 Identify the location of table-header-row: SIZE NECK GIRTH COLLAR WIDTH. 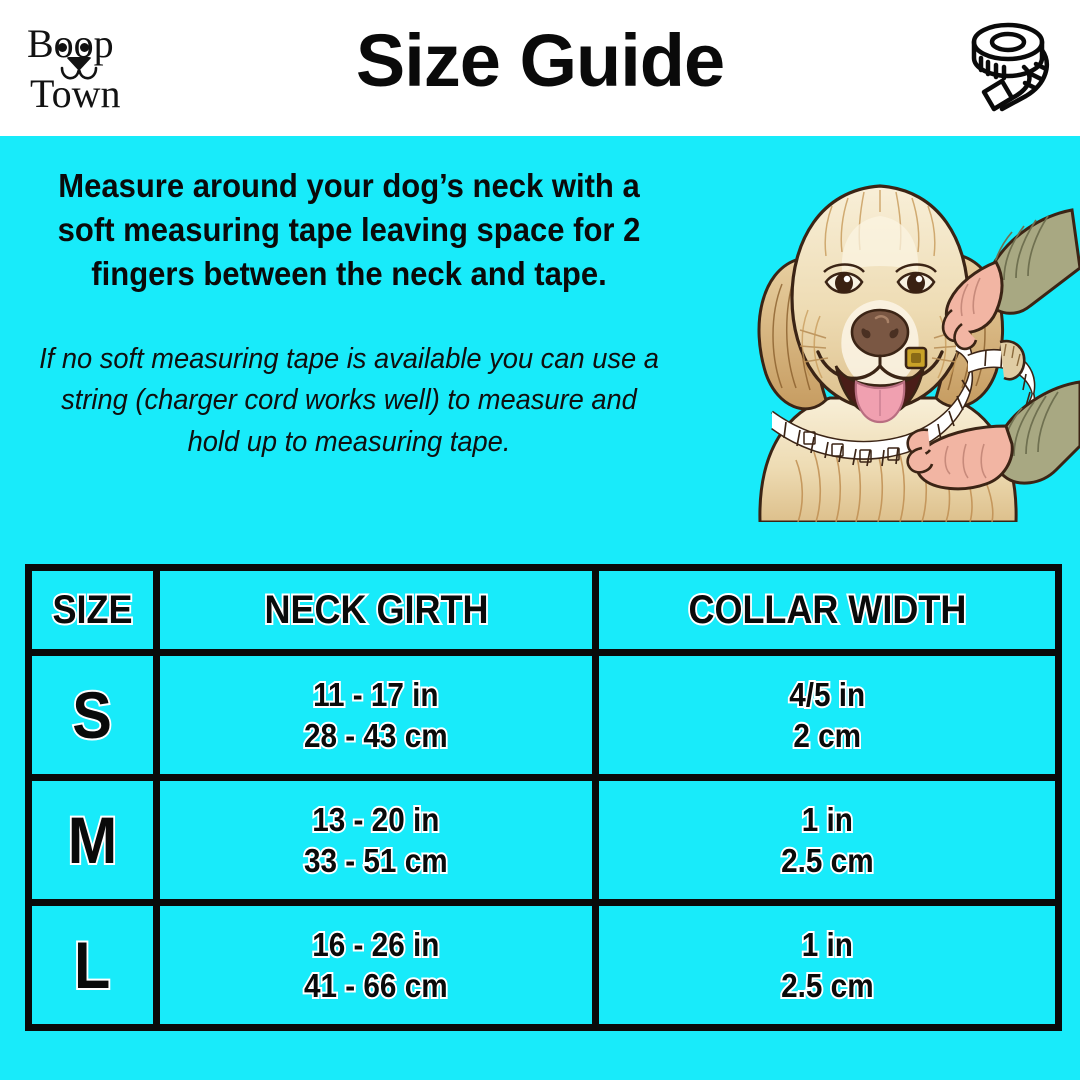
(543, 610).